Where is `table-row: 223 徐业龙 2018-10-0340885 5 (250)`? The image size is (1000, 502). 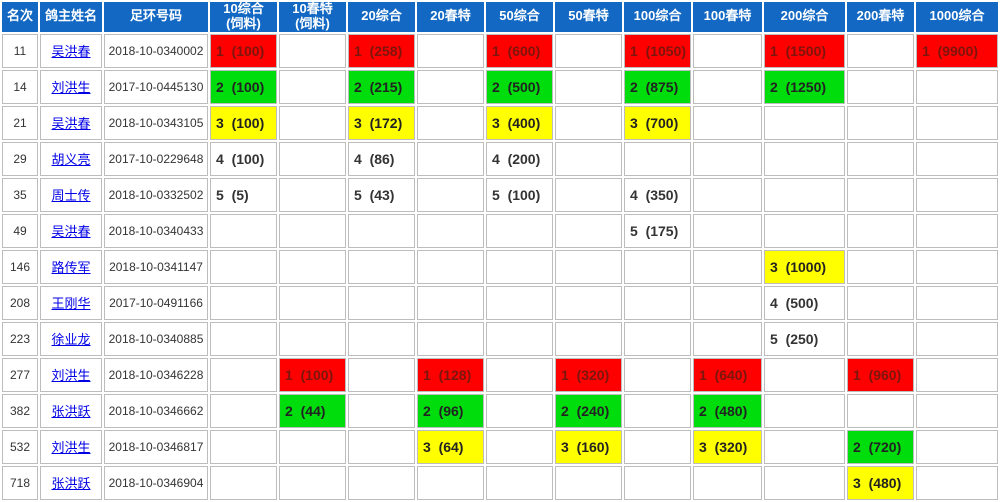 table-row: 223 徐业龙 2018-10-0340885 5 (250) is located at coordinates (500, 338).